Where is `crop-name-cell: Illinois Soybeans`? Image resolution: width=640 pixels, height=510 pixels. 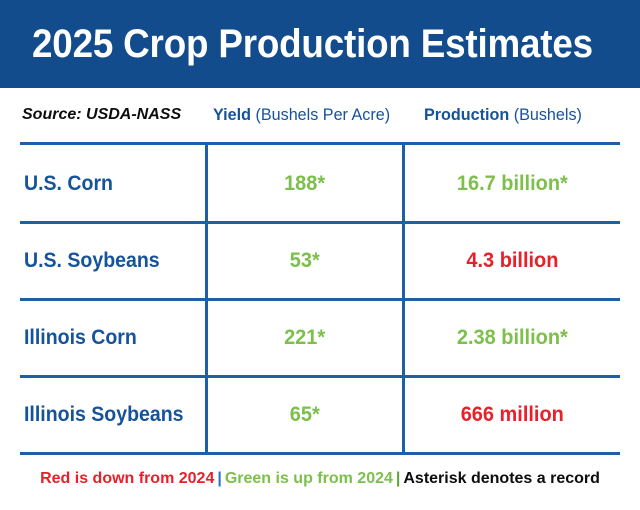
crop-name-cell: Illinois Soybeans is located at coordinates (112, 414).